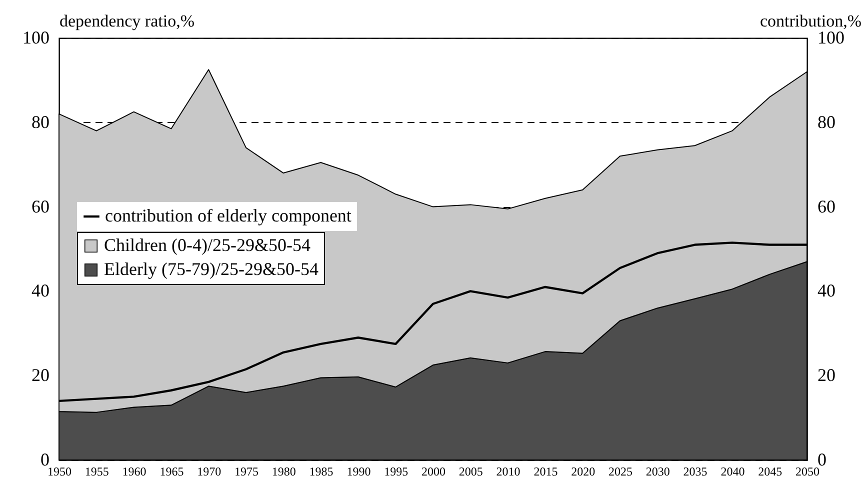  I want to click on y2-tick-label: 60, so click(827, 206).